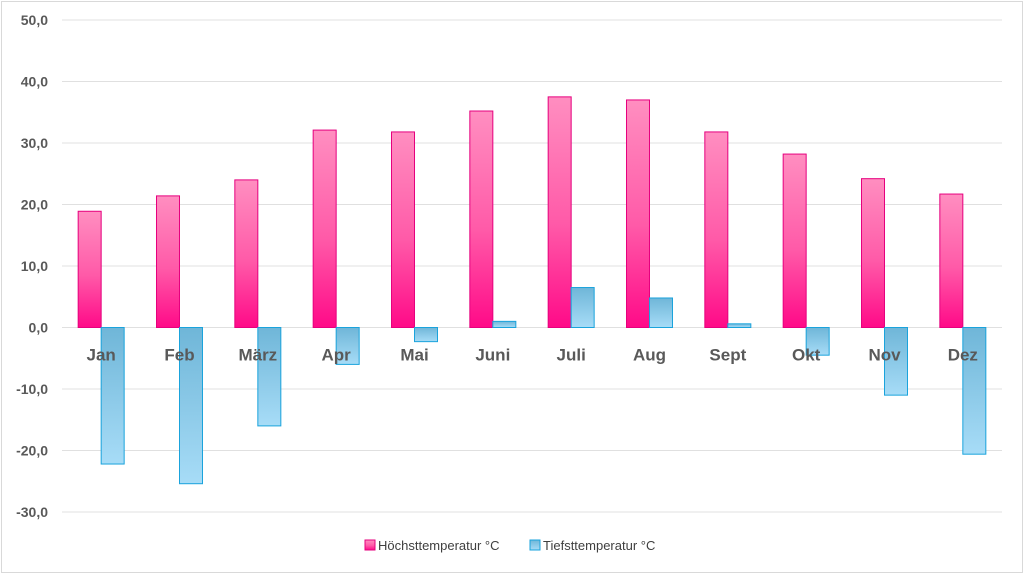 This screenshot has width=1024, height=574. What do you see at coordinates (649, 355) in the screenshot?
I see `x-tick-label: Aug` at bounding box center [649, 355].